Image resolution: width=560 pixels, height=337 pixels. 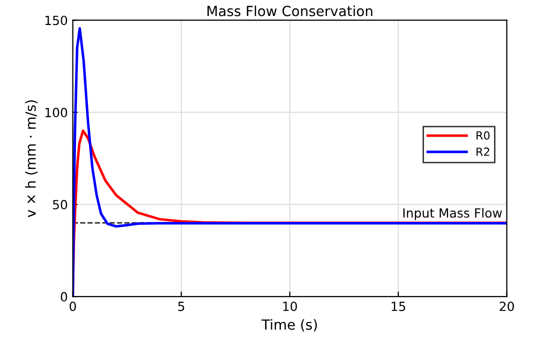 I want to click on y-tick-label: 50, so click(x=60, y=205).